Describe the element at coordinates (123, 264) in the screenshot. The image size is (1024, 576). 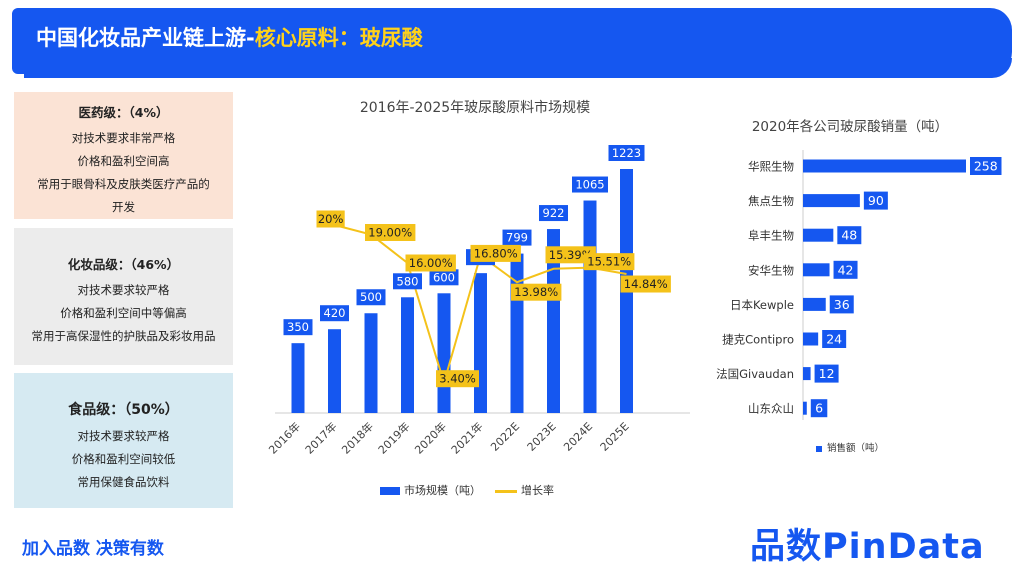
I see `grade-title: 化妆品级：（46%）` at that location.